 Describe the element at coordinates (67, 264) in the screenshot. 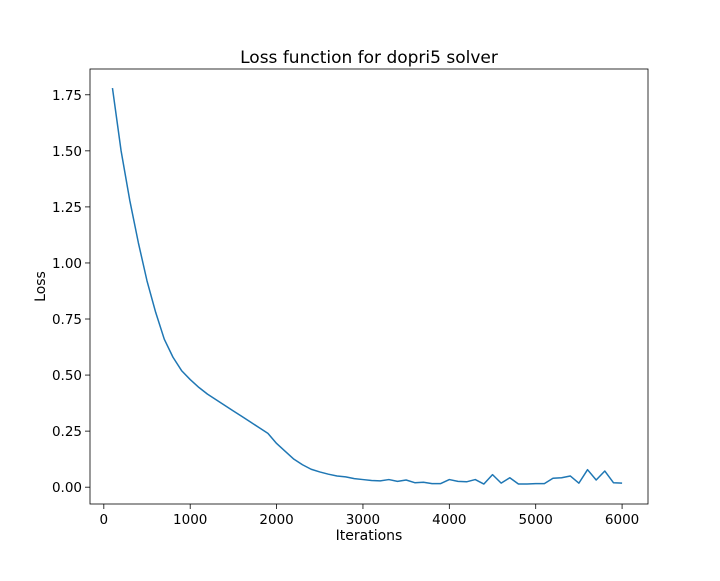

I see `y-tick-label: 1.00` at that location.